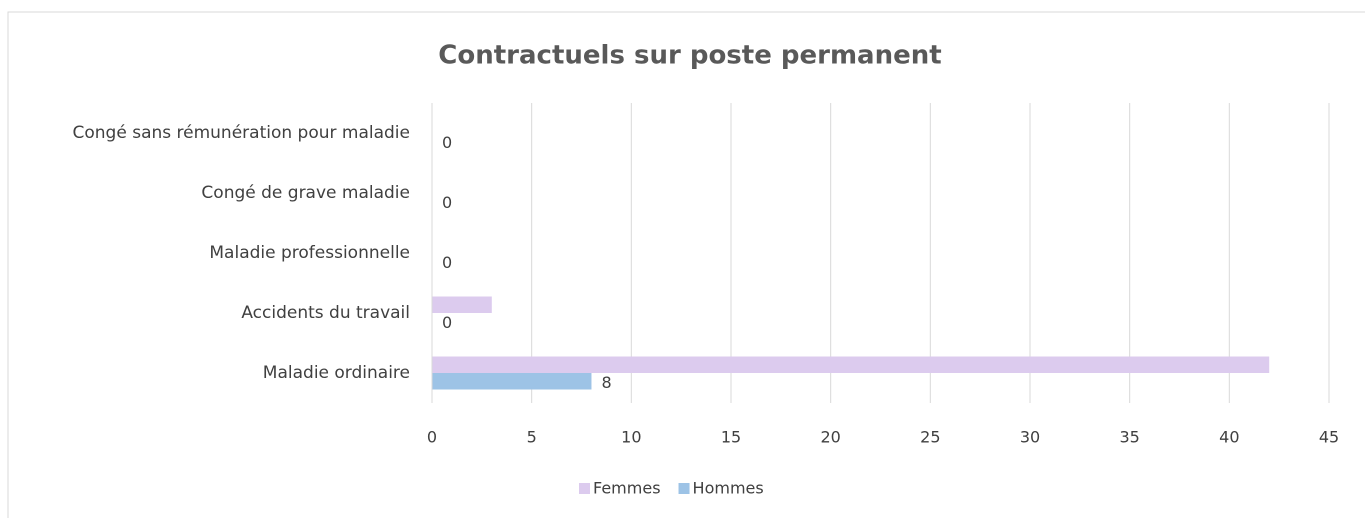 This screenshot has width=1365, height=518. What do you see at coordinates (241, 133) in the screenshot?
I see `y-tick-label: Congé sans rémunération pour maladie` at bounding box center [241, 133].